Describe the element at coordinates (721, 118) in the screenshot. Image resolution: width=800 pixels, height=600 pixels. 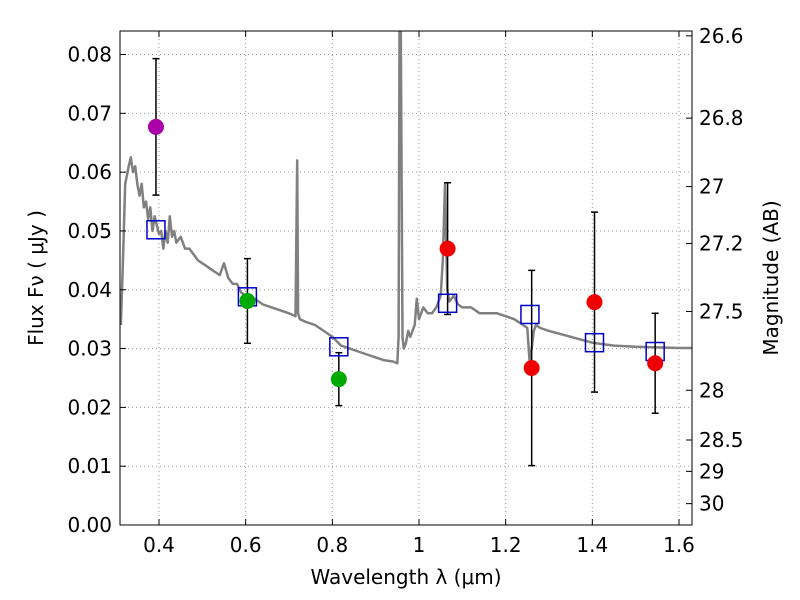
I see `y2-tick-label: 26.8` at that location.